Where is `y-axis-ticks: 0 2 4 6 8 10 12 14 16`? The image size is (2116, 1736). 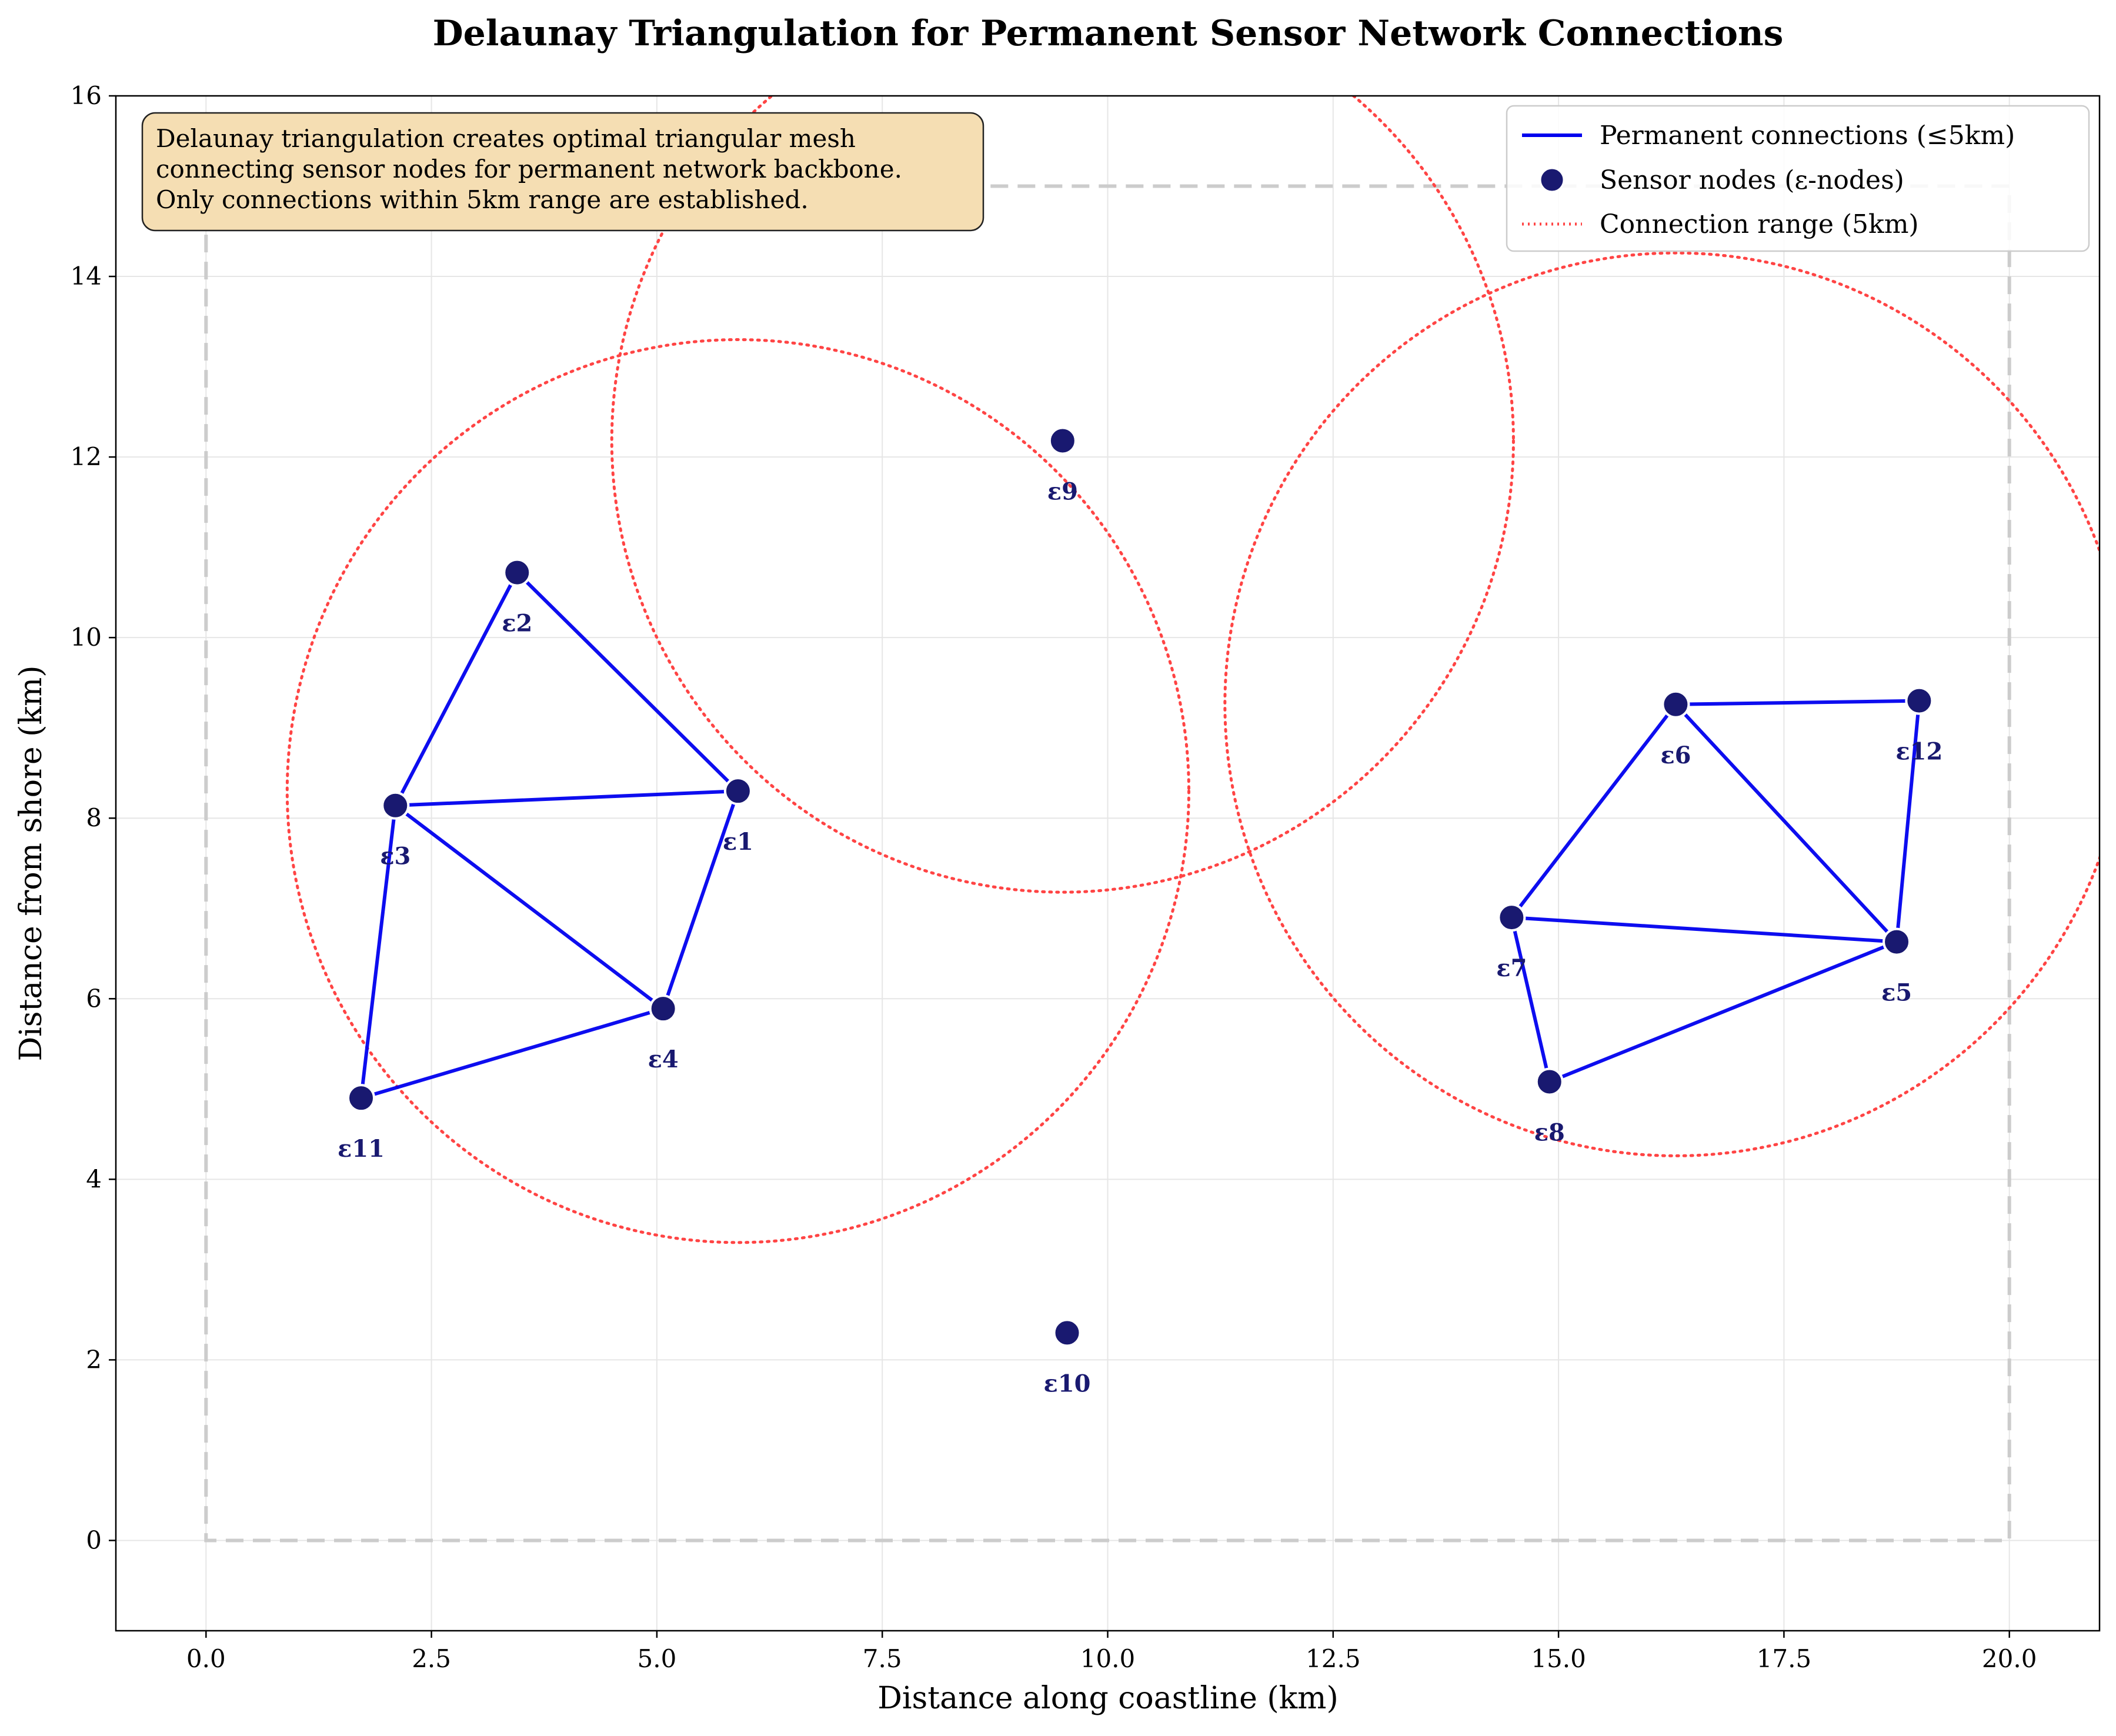 y-axis-ticks: 0 2 4 6 8 10 12 14 16 is located at coordinates (93, 817).